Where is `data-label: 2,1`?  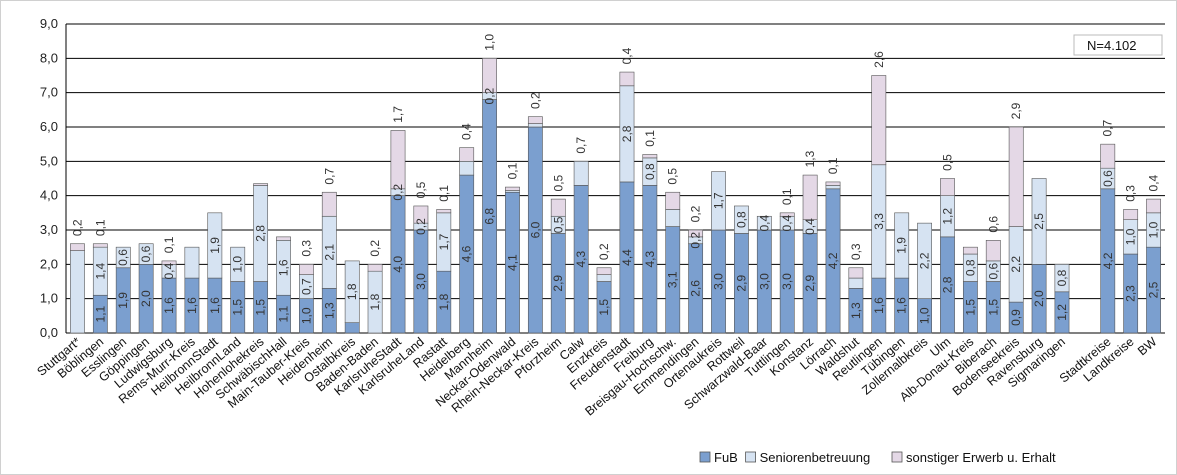 data-label: 2,1 is located at coordinates (329, 252).